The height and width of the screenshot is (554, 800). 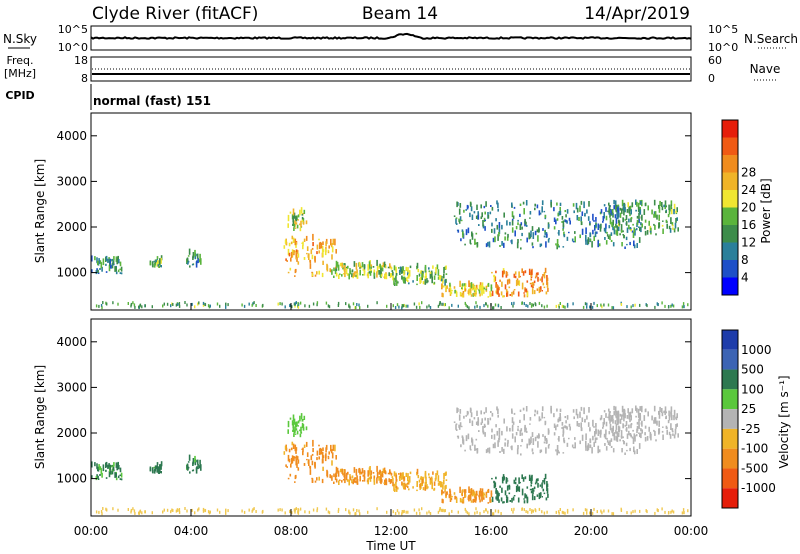 What do you see at coordinates (71, 433) in the screenshot?
I see `y-tick-label: 2000` at bounding box center [71, 433].